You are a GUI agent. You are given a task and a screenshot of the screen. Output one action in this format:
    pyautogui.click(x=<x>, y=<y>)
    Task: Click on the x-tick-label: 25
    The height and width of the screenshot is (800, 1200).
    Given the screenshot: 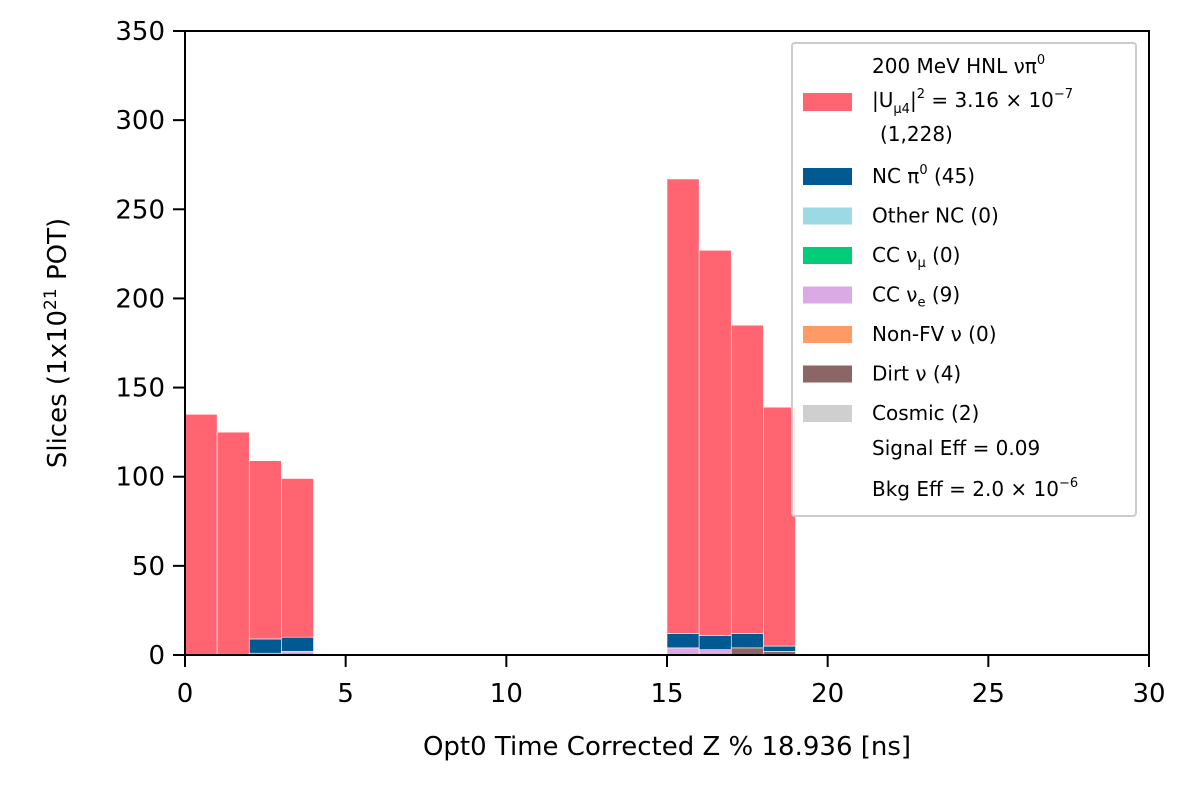 What is the action you would take?
    pyautogui.click(x=988, y=694)
    